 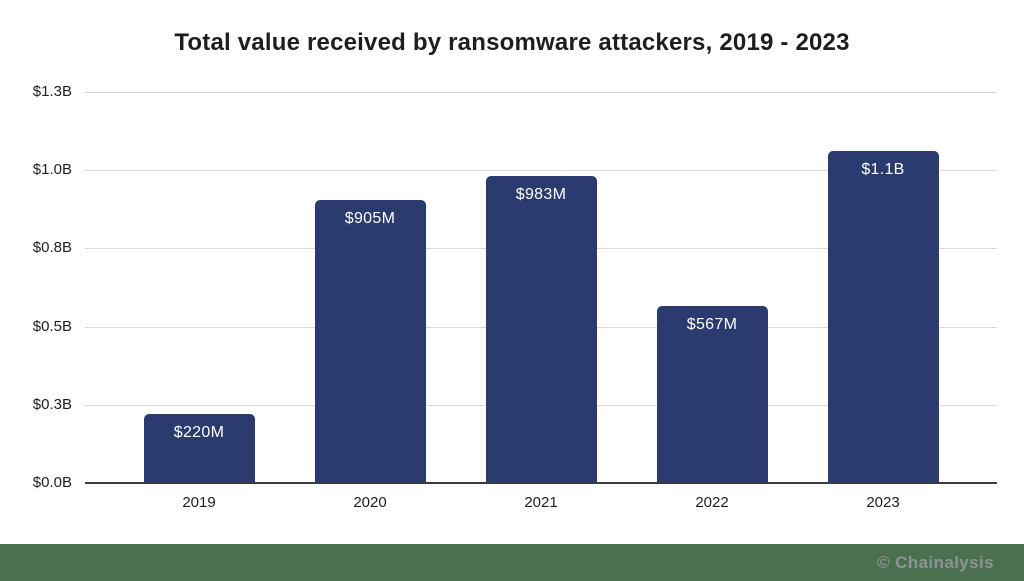 What do you see at coordinates (370, 341) in the screenshot?
I see `bar-2020: $905M` at bounding box center [370, 341].